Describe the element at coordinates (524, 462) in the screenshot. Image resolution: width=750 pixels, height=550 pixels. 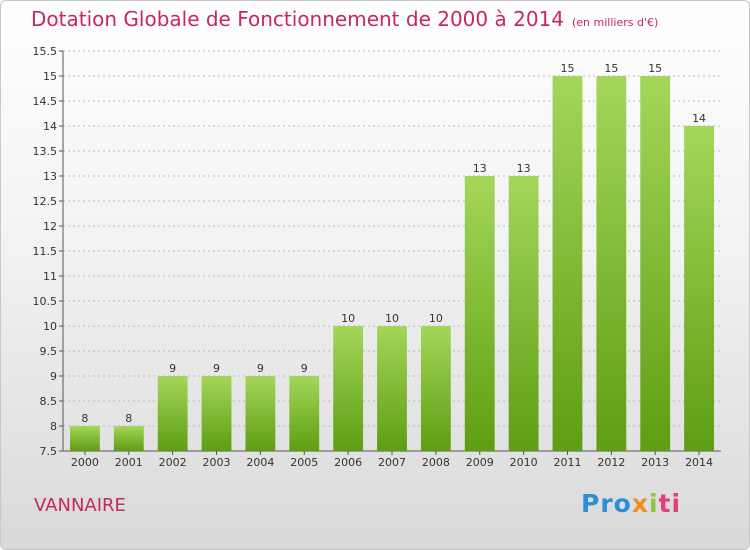
I see `x-tick-label: 2010` at that location.